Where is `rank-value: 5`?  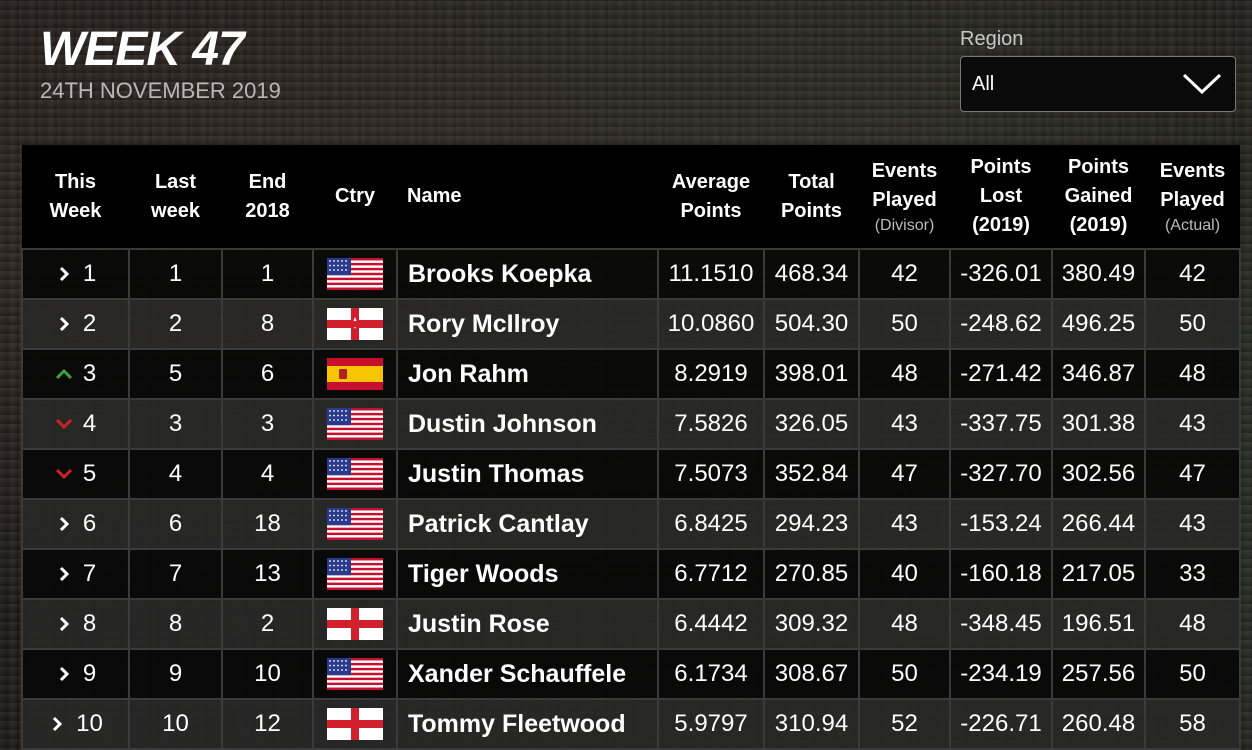
rank-value: 5 is located at coordinates (89, 473).